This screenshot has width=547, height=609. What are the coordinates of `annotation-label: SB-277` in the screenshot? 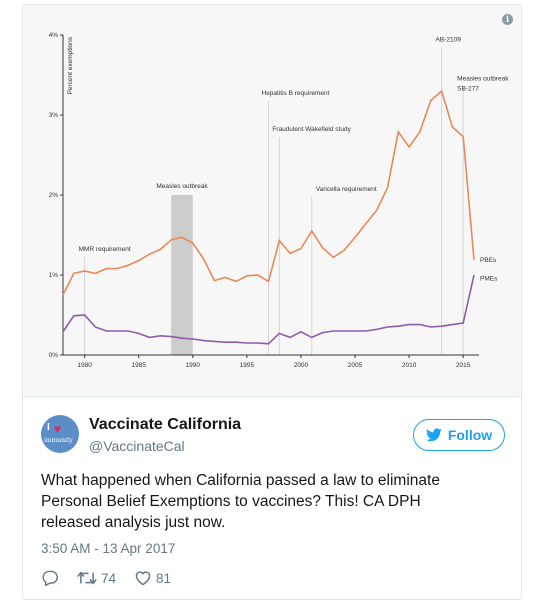 It's located at (468, 89).